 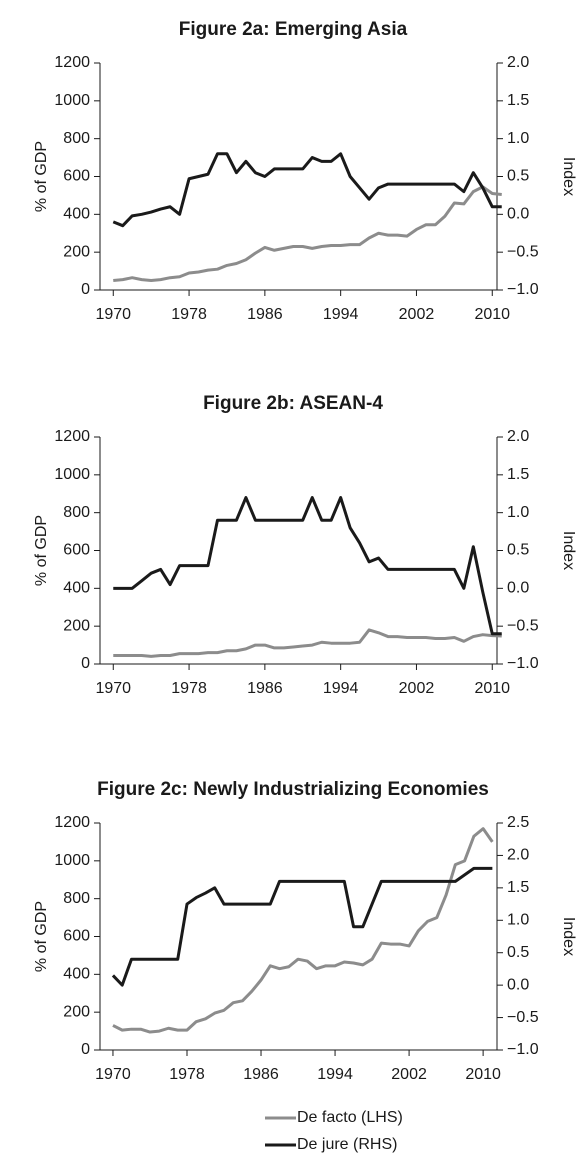 What do you see at coordinates (293, 29) in the screenshot?
I see `chart-title: Figure 2a: Emerging Asia` at bounding box center [293, 29].